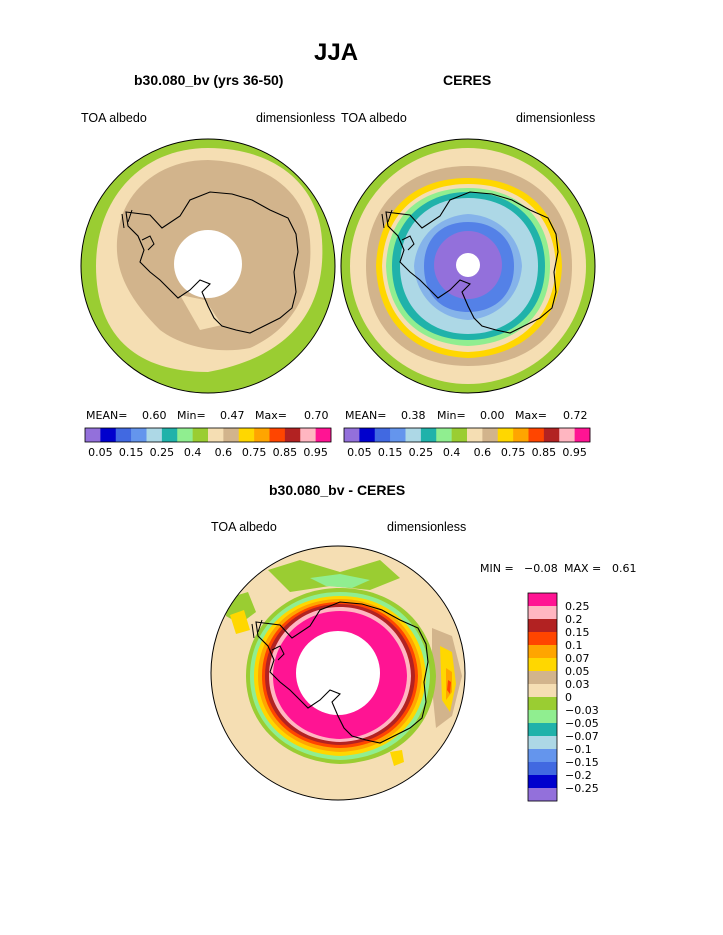 The image size is (723, 935). What do you see at coordinates (467, 80) in the screenshot?
I see `panel2-title: CERES` at bounding box center [467, 80].